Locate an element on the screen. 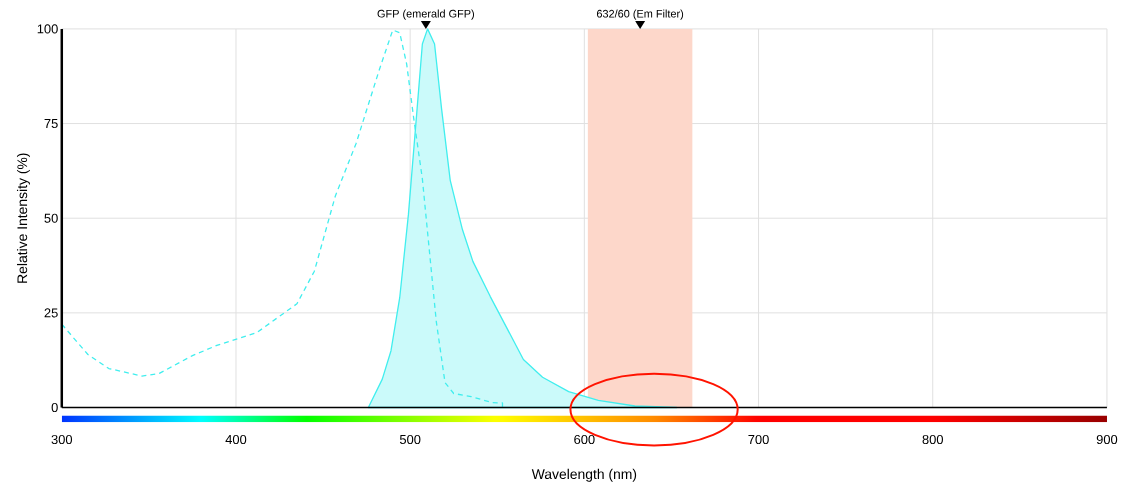 The height and width of the screenshot is (486, 1121). y-tick-label: 25 is located at coordinates (51, 313).